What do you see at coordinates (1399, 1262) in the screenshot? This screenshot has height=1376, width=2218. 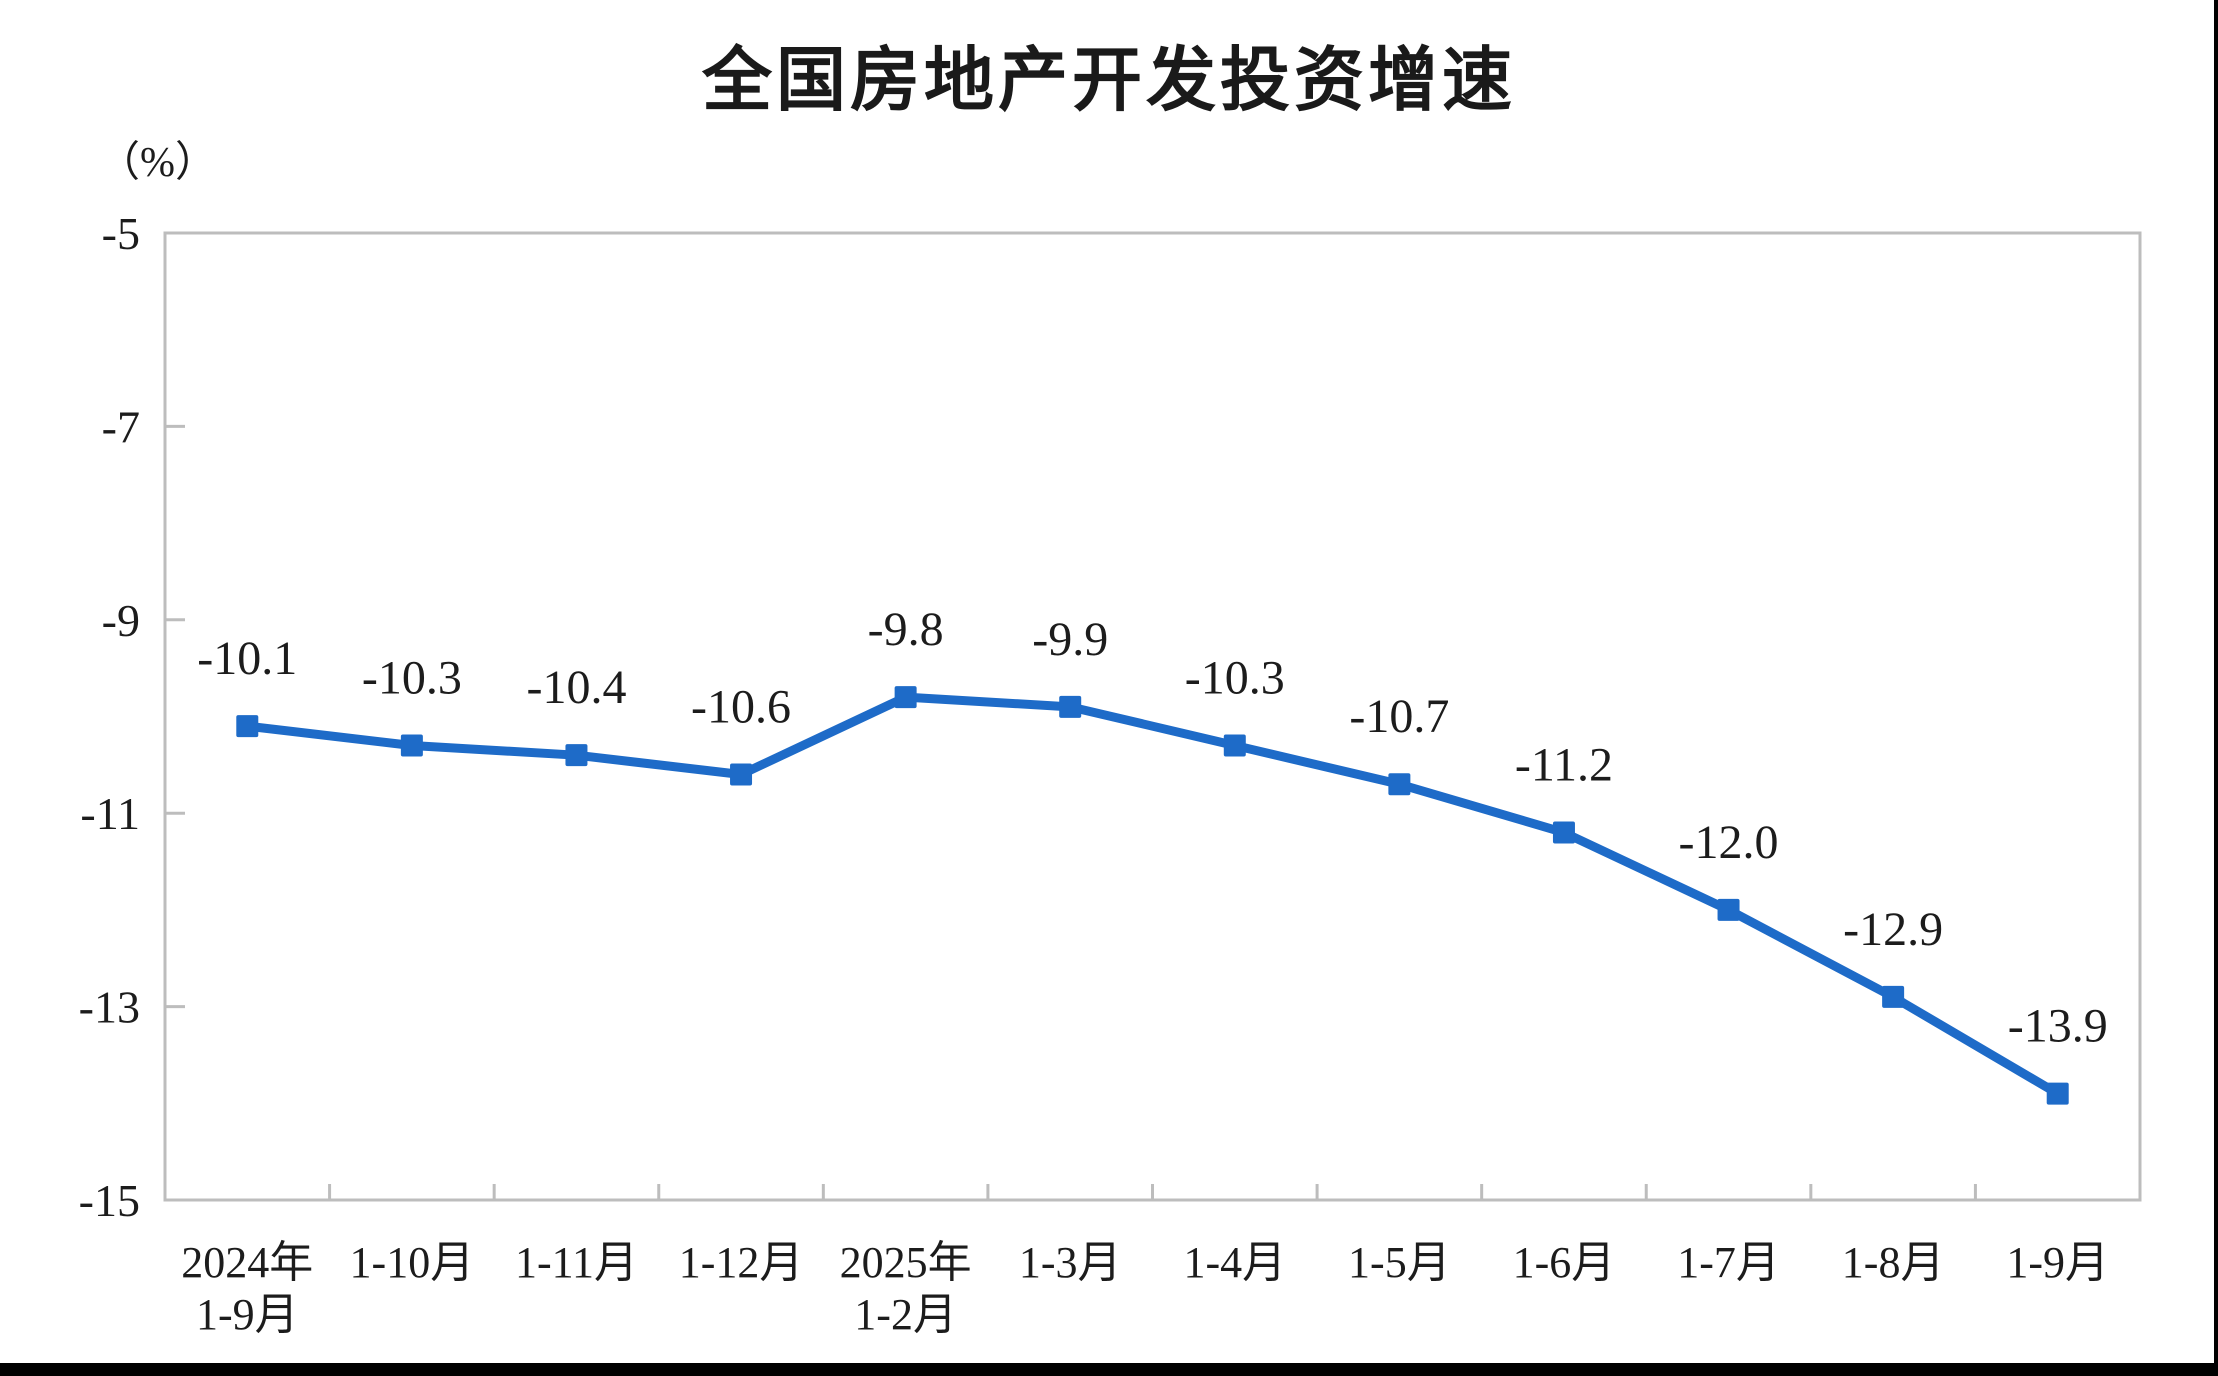 I see `x-axis-label: 1-5月` at bounding box center [1399, 1262].